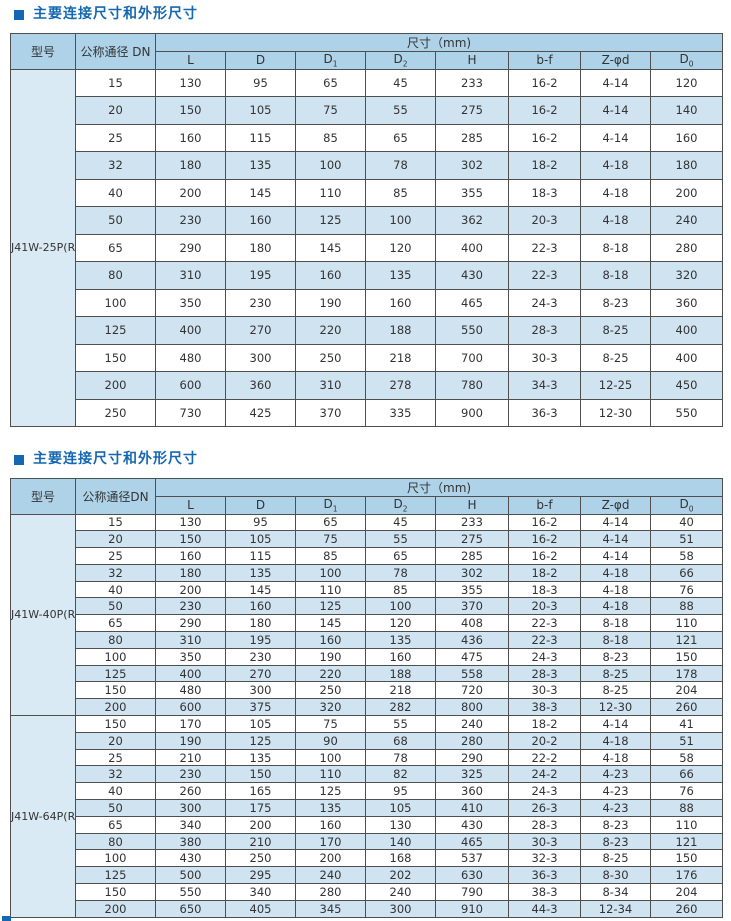  I want to click on dim-column-header: b-f, so click(544, 60).